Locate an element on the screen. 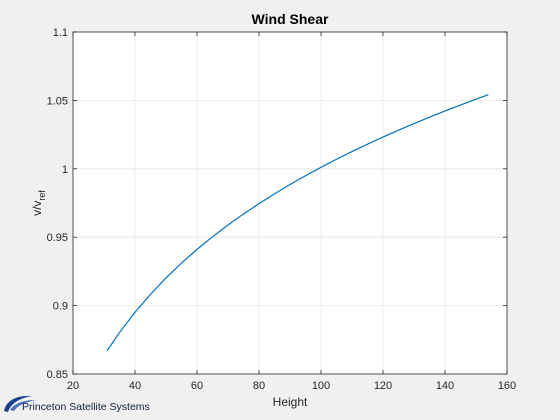 The height and width of the screenshot is (420, 560). chart-title: Wind Shear is located at coordinates (290, 19).